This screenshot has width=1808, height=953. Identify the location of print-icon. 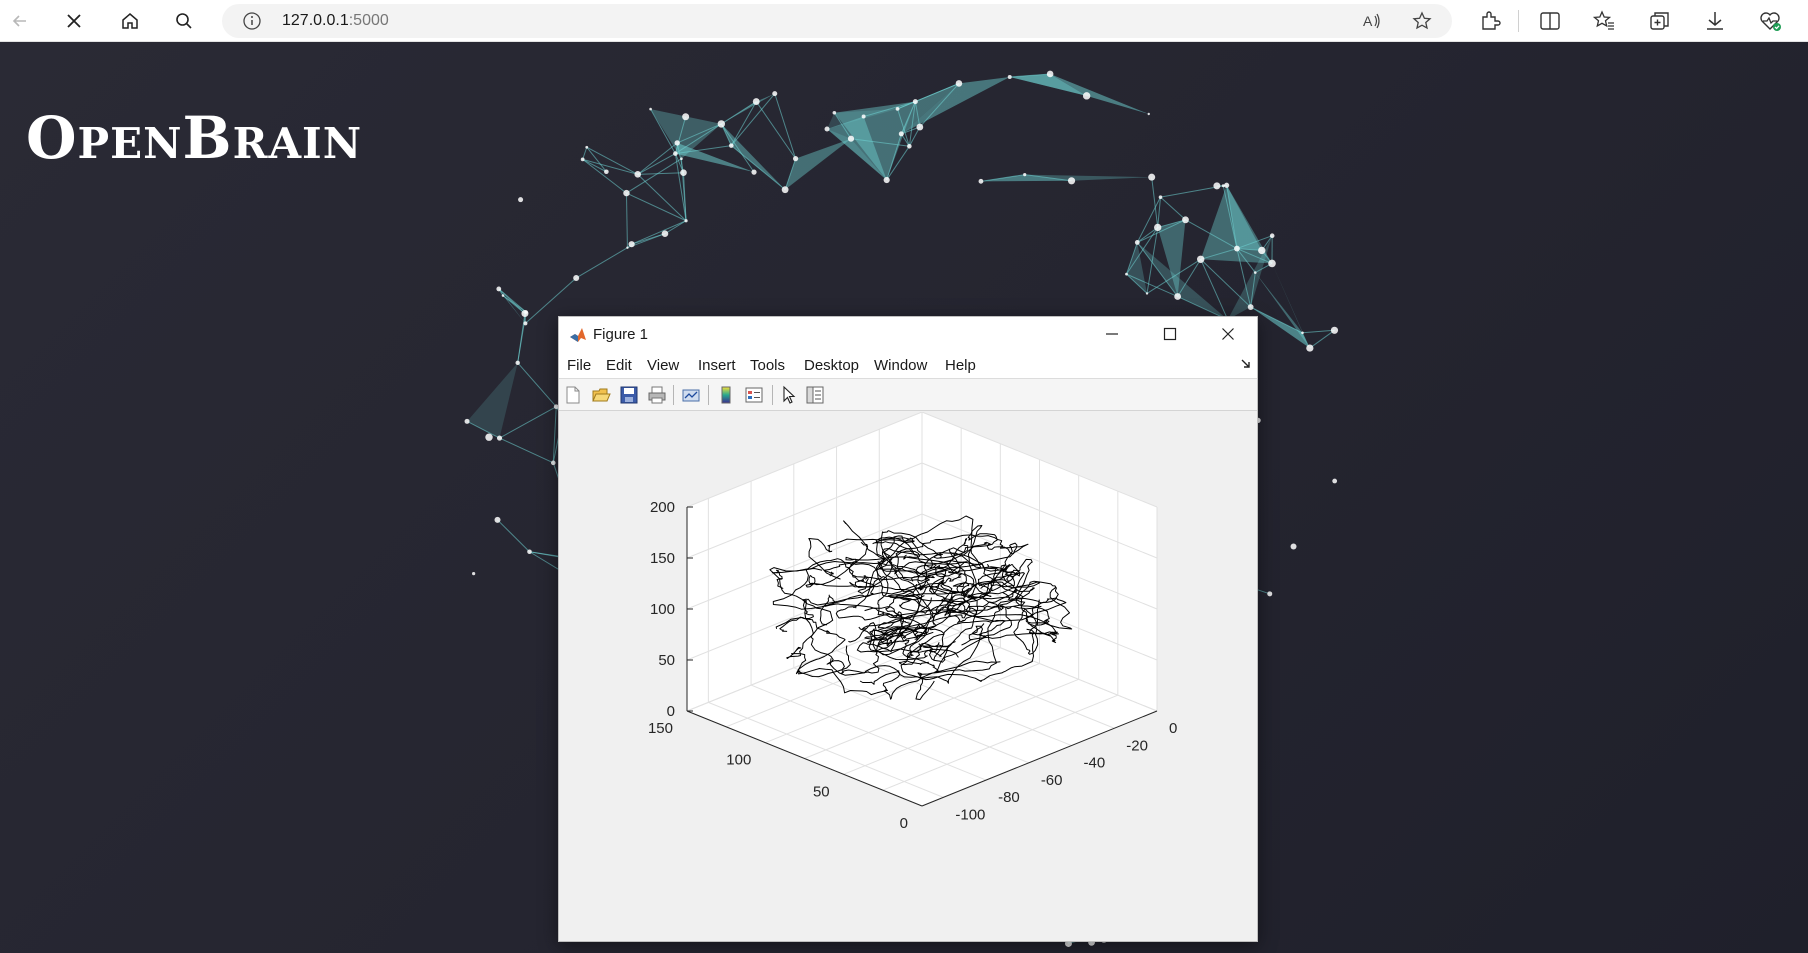
(657, 395).